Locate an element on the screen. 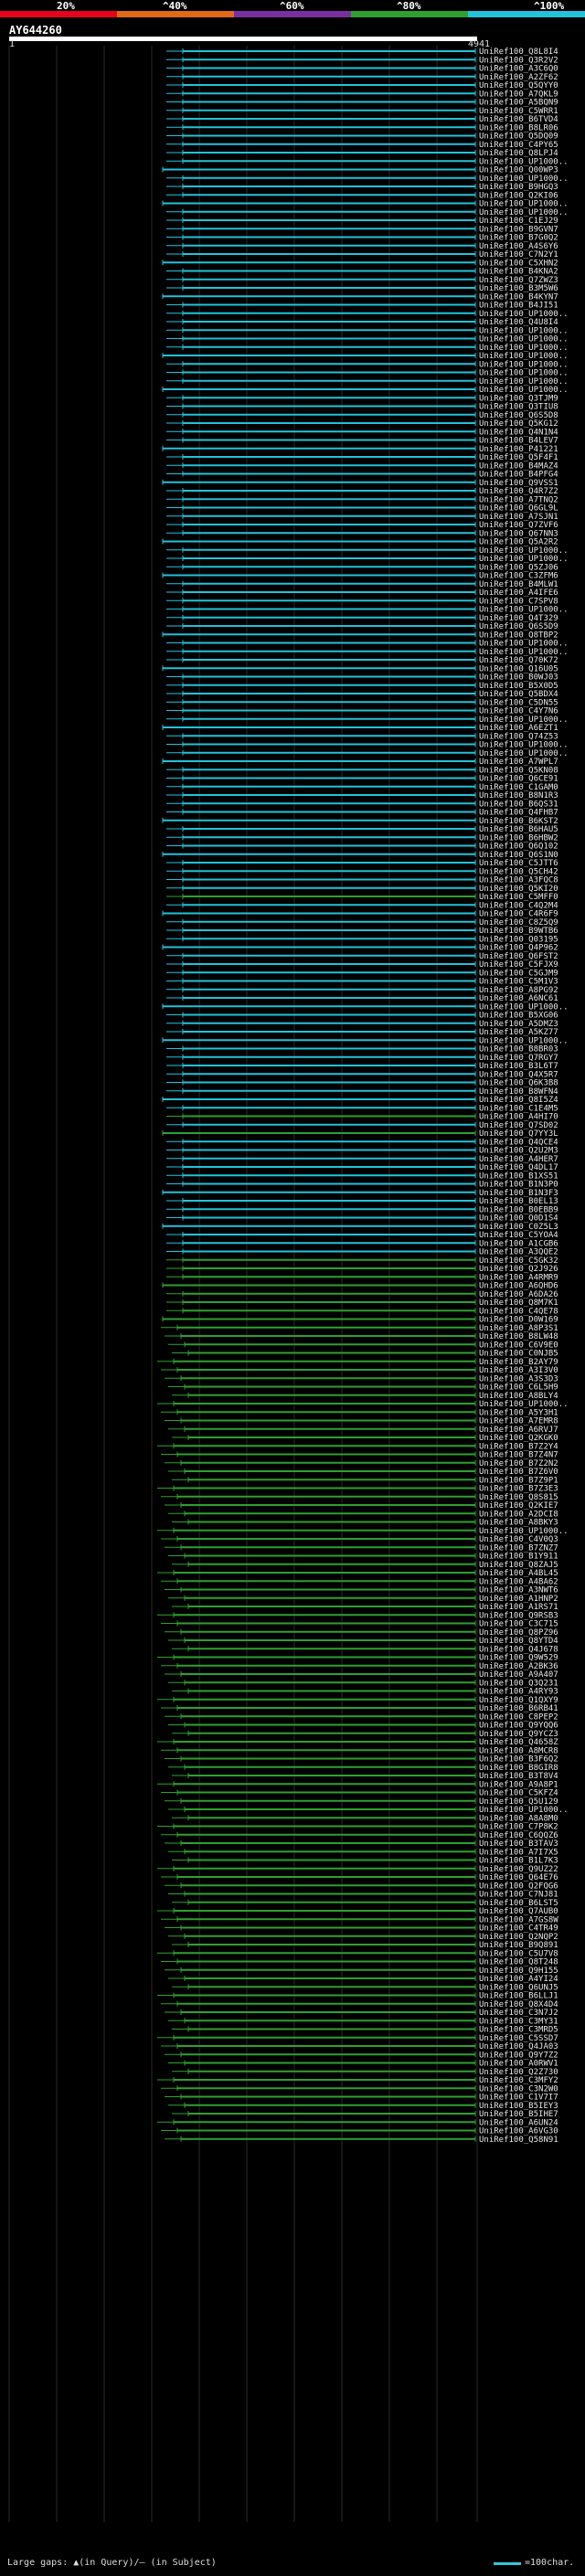  hit-row: UniRef100_Q5CH42 is located at coordinates (362, 871).